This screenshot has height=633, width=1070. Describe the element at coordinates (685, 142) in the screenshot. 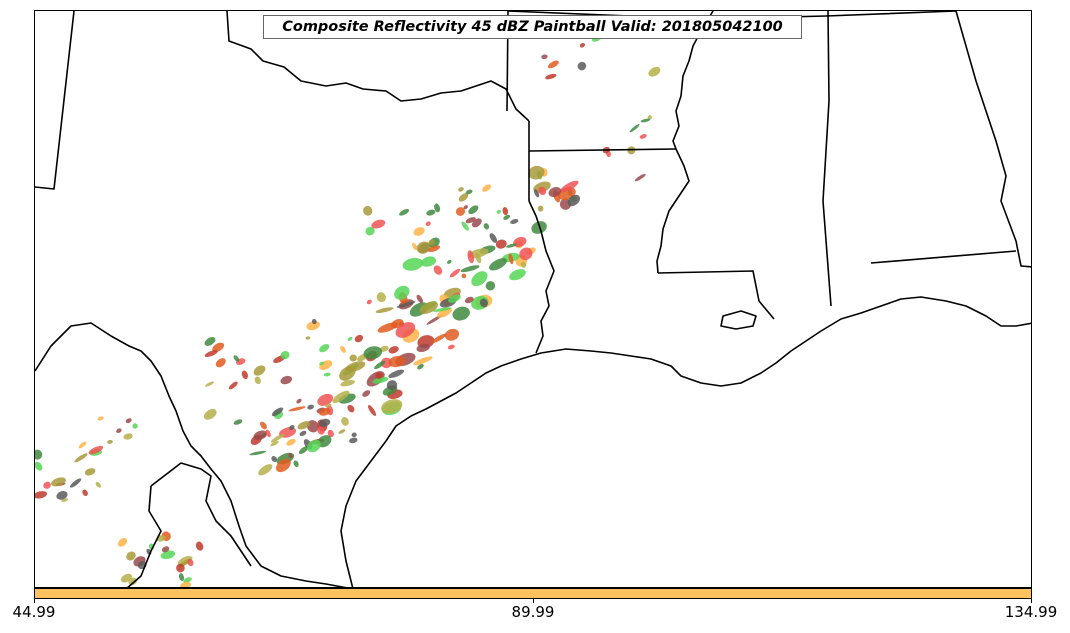

I see `mississippi-river` at that location.